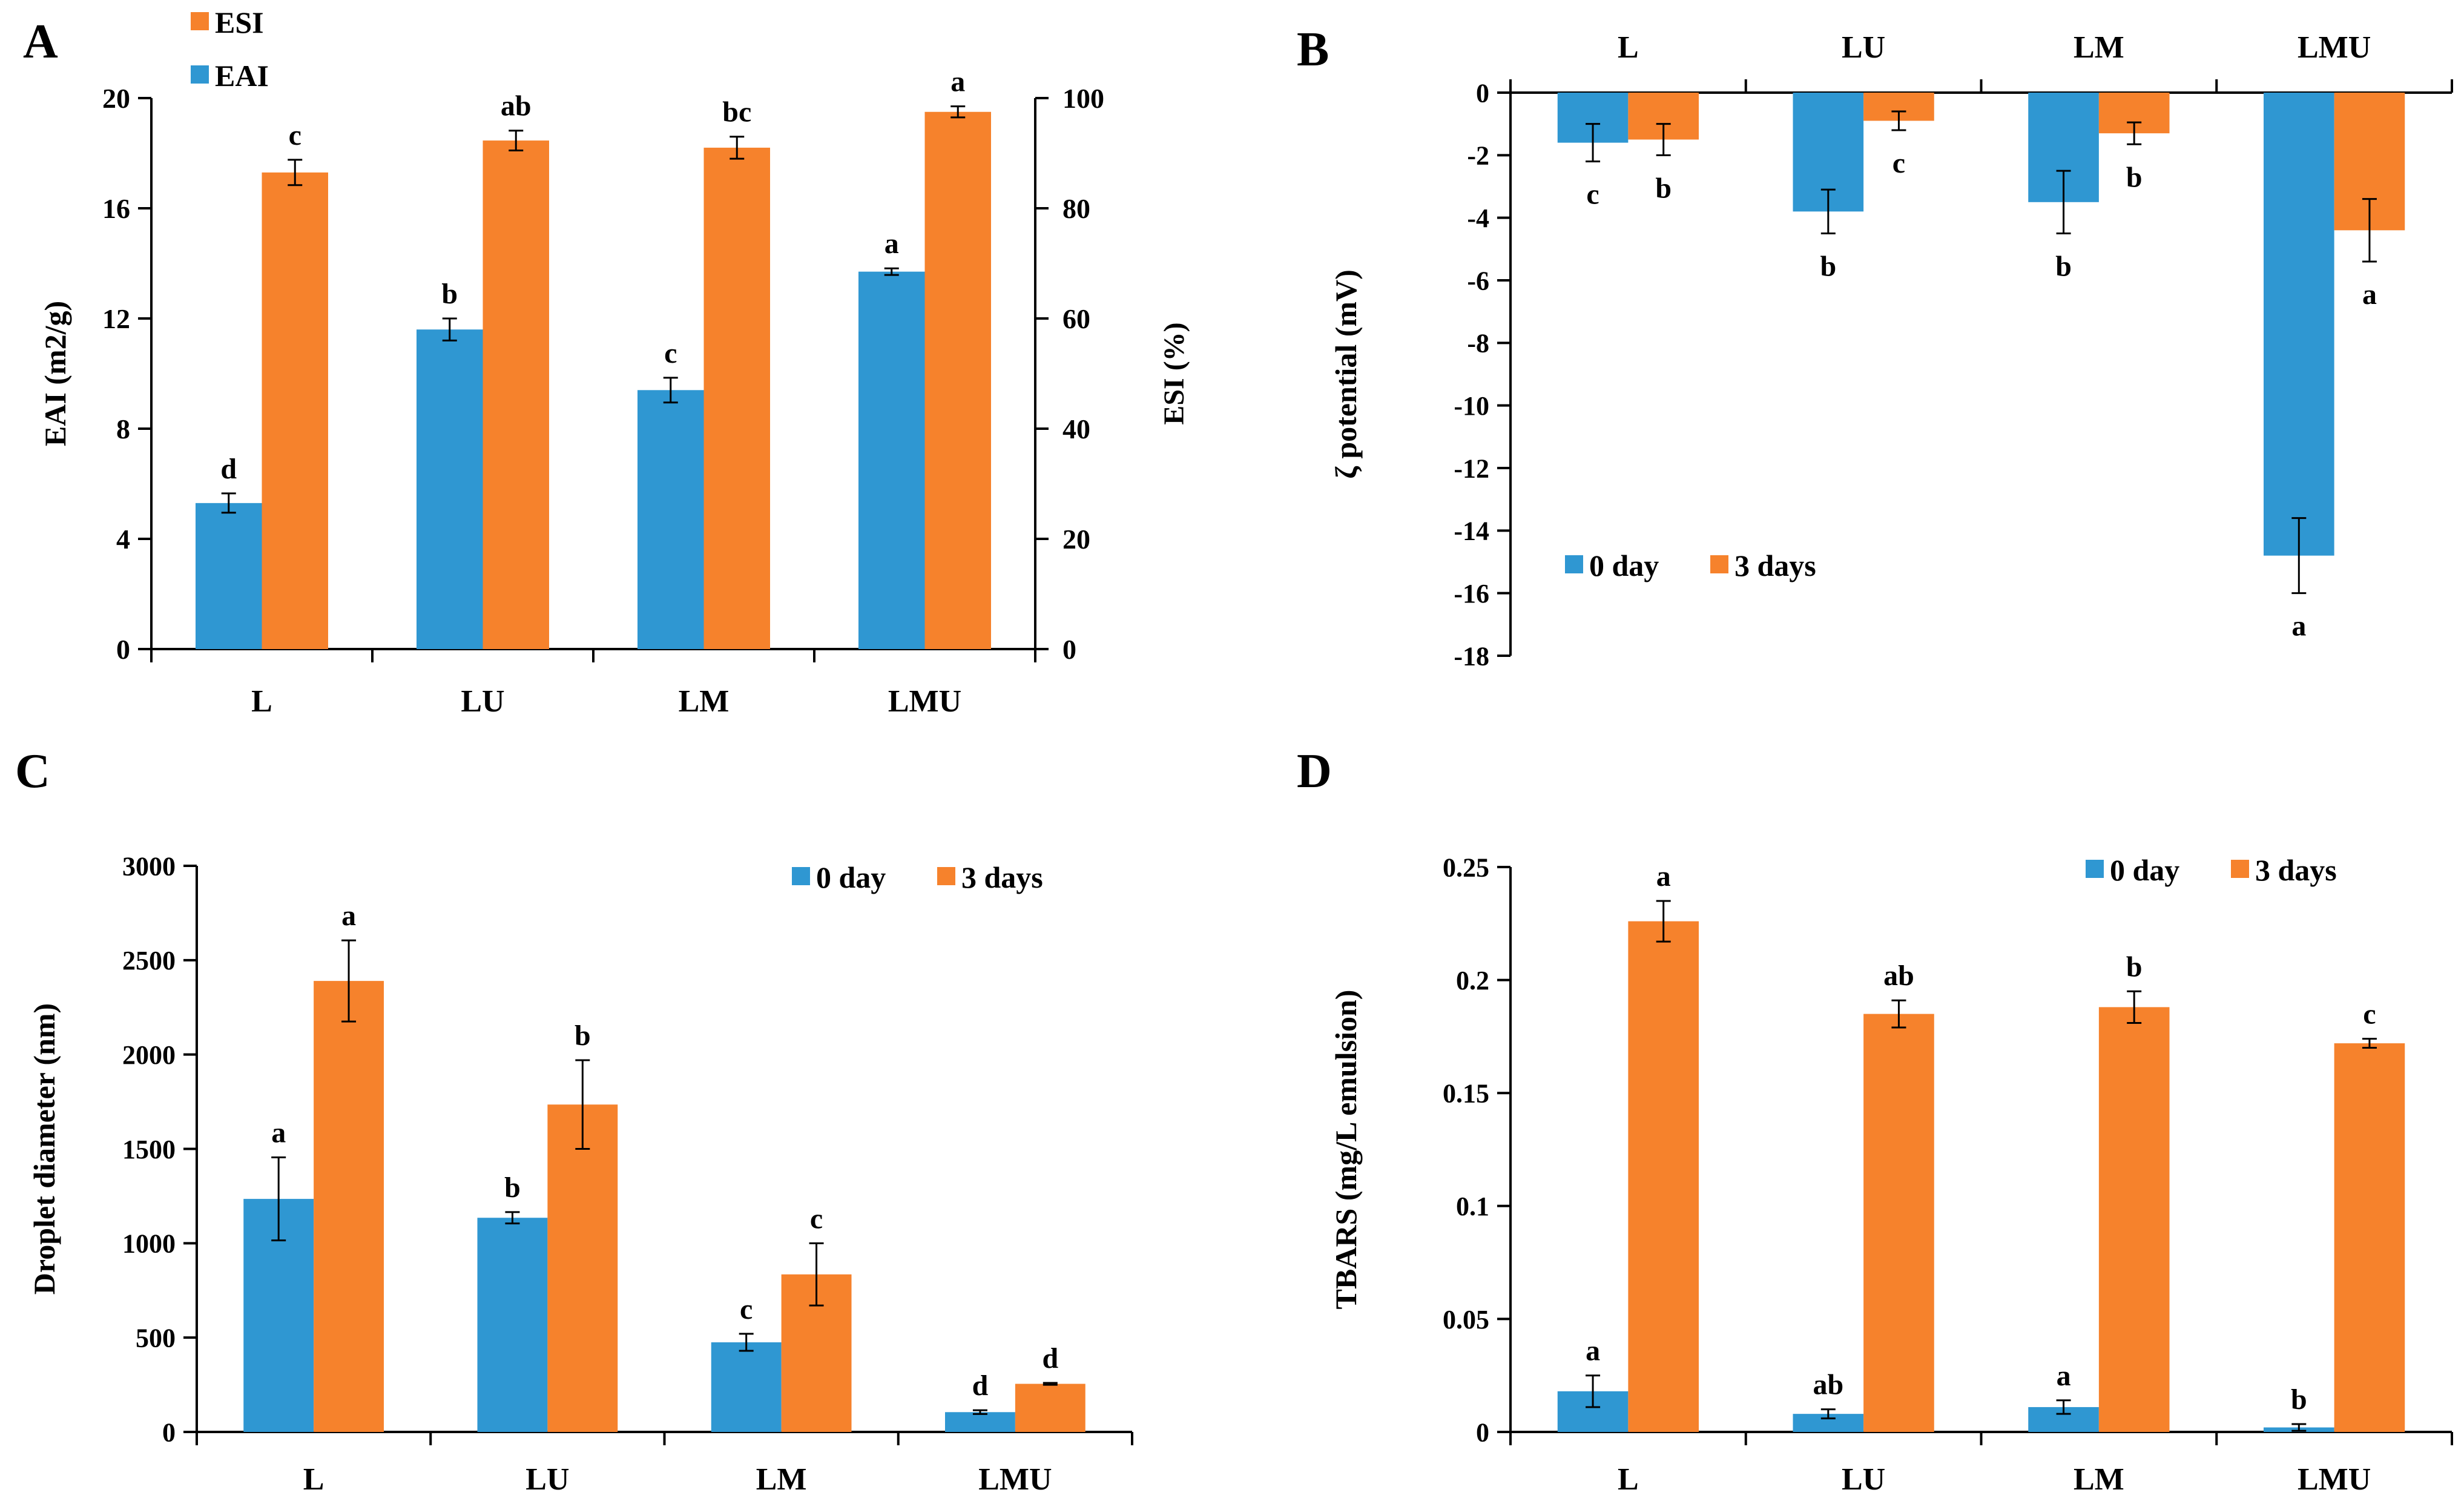 The height and width of the screenshot is (1504, 2464). Describe the element at coordinates (1478, 218) in the screenshot. I see `y-tick-label: -4` at that location.